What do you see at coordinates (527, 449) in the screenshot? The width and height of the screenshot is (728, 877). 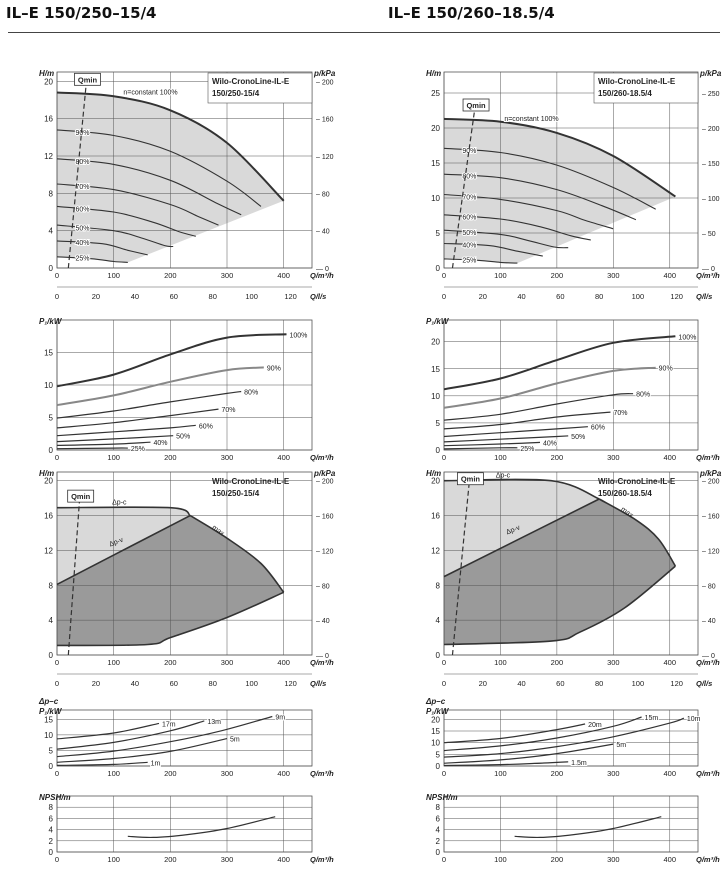 I see `series-label: 25%` at bounding box center [527, 449].